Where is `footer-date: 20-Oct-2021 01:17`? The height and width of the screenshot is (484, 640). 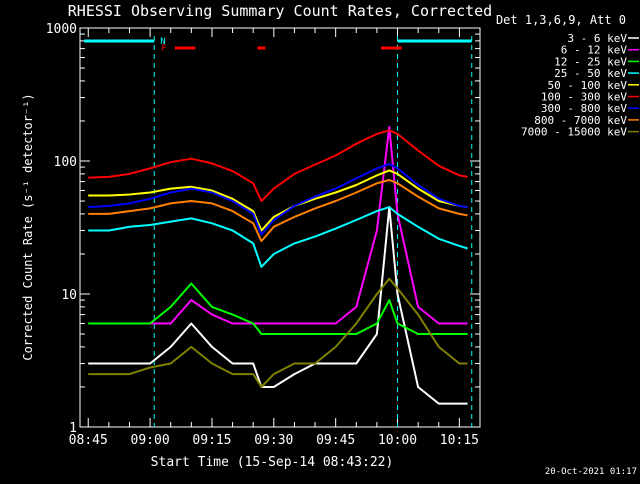 footer-date: 20-Oct-2021 01:17 is located at coordinates (591, 472).